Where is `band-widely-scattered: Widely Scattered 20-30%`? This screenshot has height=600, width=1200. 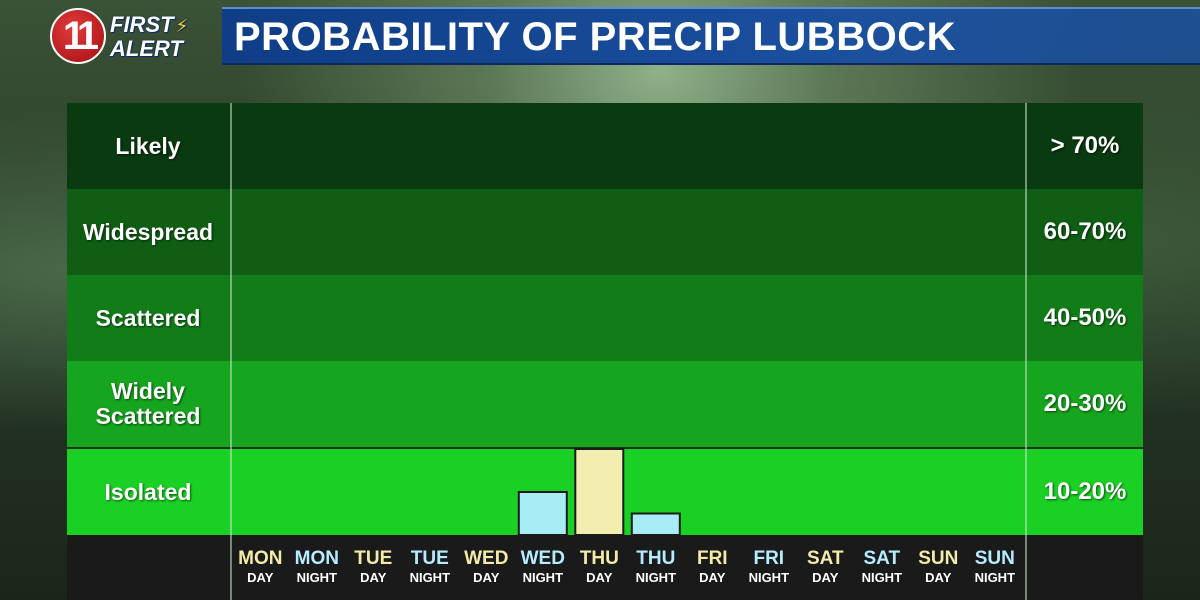
band-widely-scattered: Widely Scattered 20-30% is located at coordinates (605, 404).